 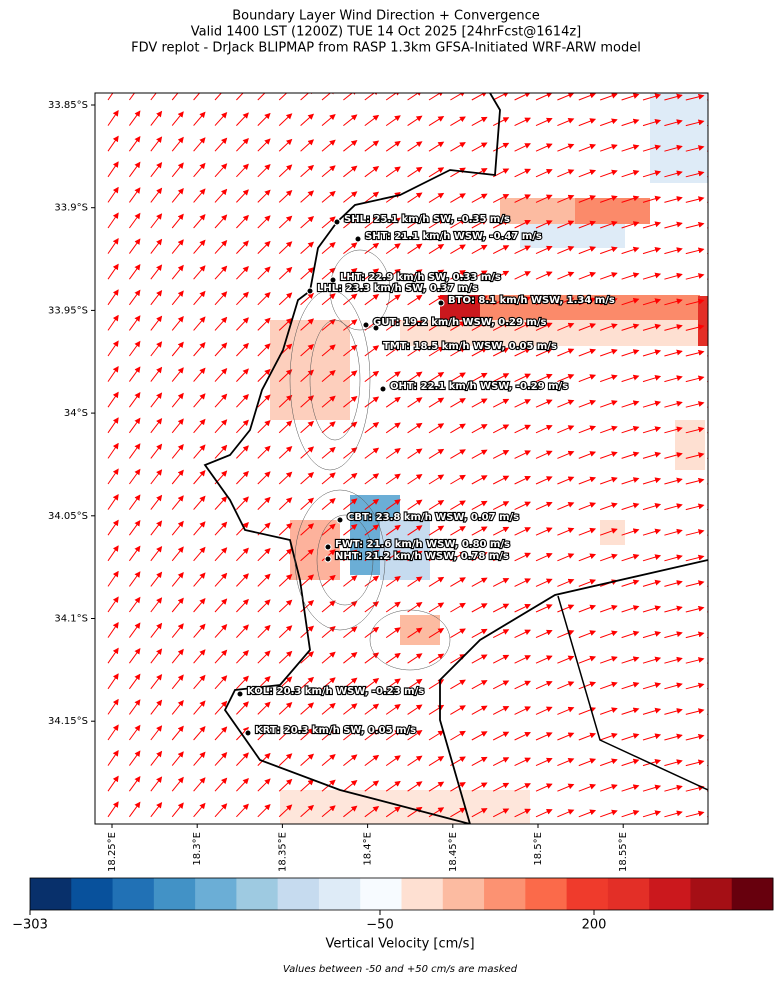 What do you see at coordinates (393, 905) in the screenshot?
I see `colorbar: −303 −50 200` at bounding box center [393, 905].